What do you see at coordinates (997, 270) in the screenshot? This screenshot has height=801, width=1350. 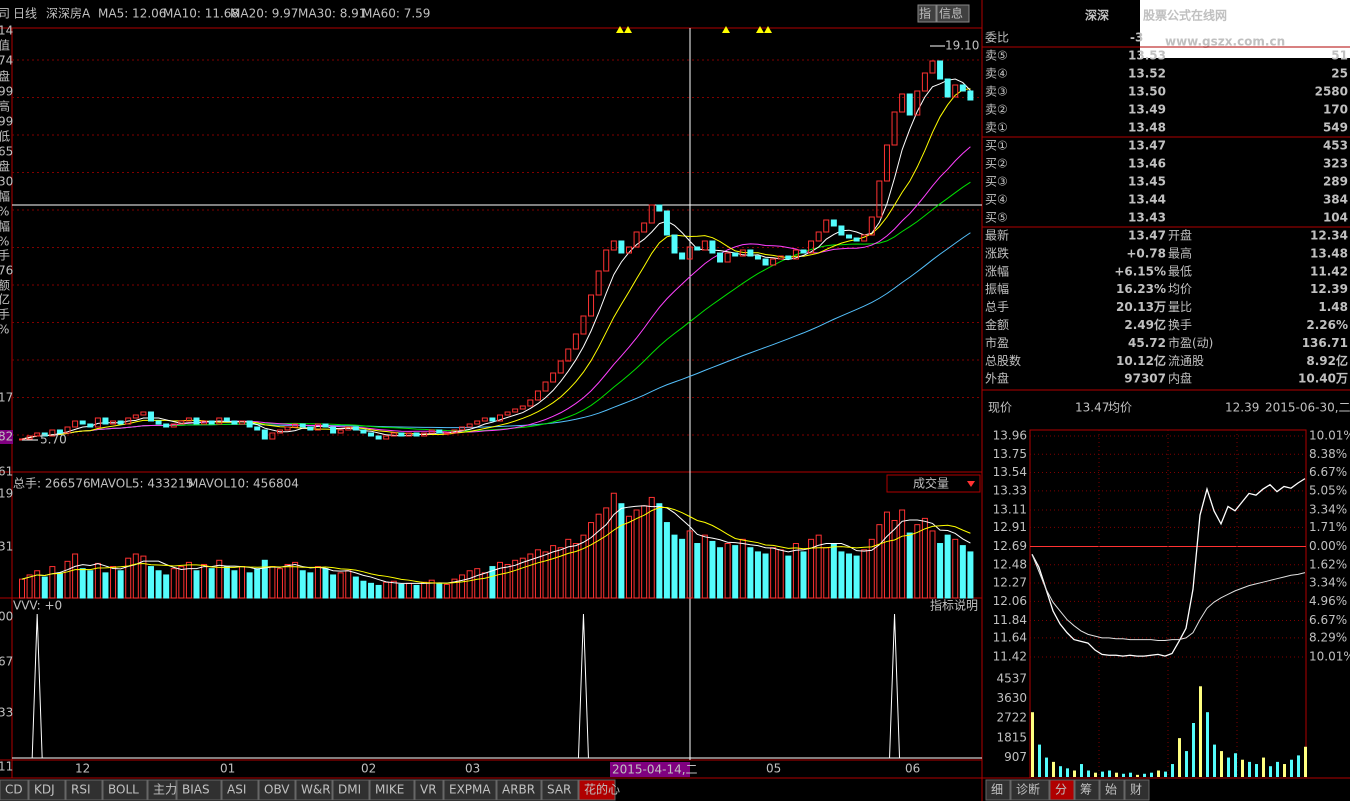 I see `label: 涨幅` at bounding box center [997, 270].